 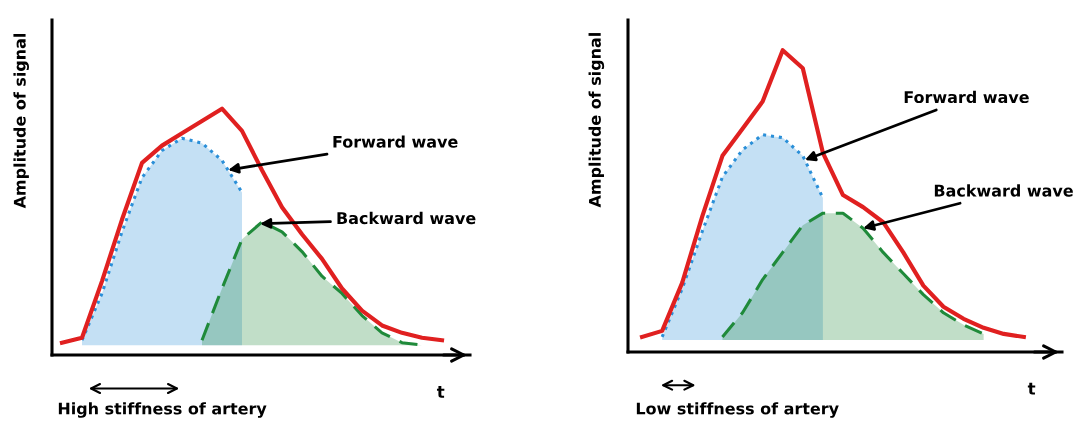 What do you see at coordinates (162, 410) in the screenshot?
I see `text: High stiffness of artery` at bounding box center [162, 410].